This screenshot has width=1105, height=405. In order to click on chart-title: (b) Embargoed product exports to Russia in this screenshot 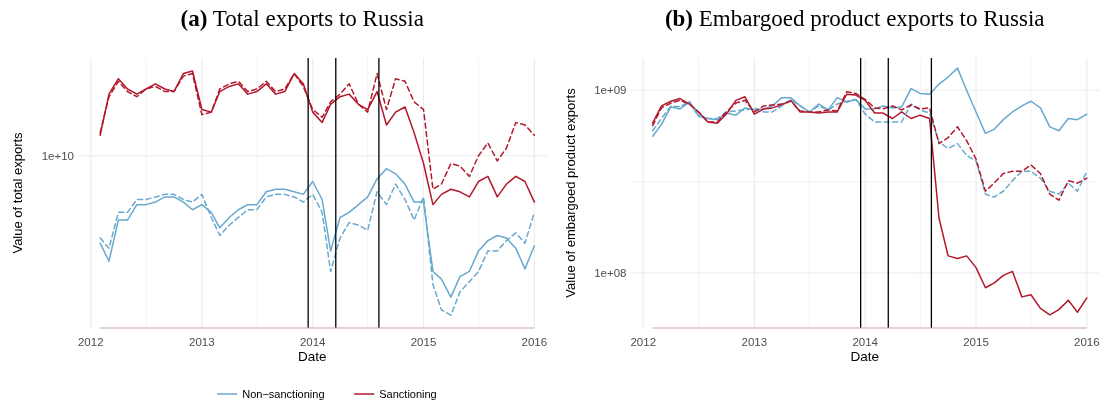, I will do `click(854, 18)`.